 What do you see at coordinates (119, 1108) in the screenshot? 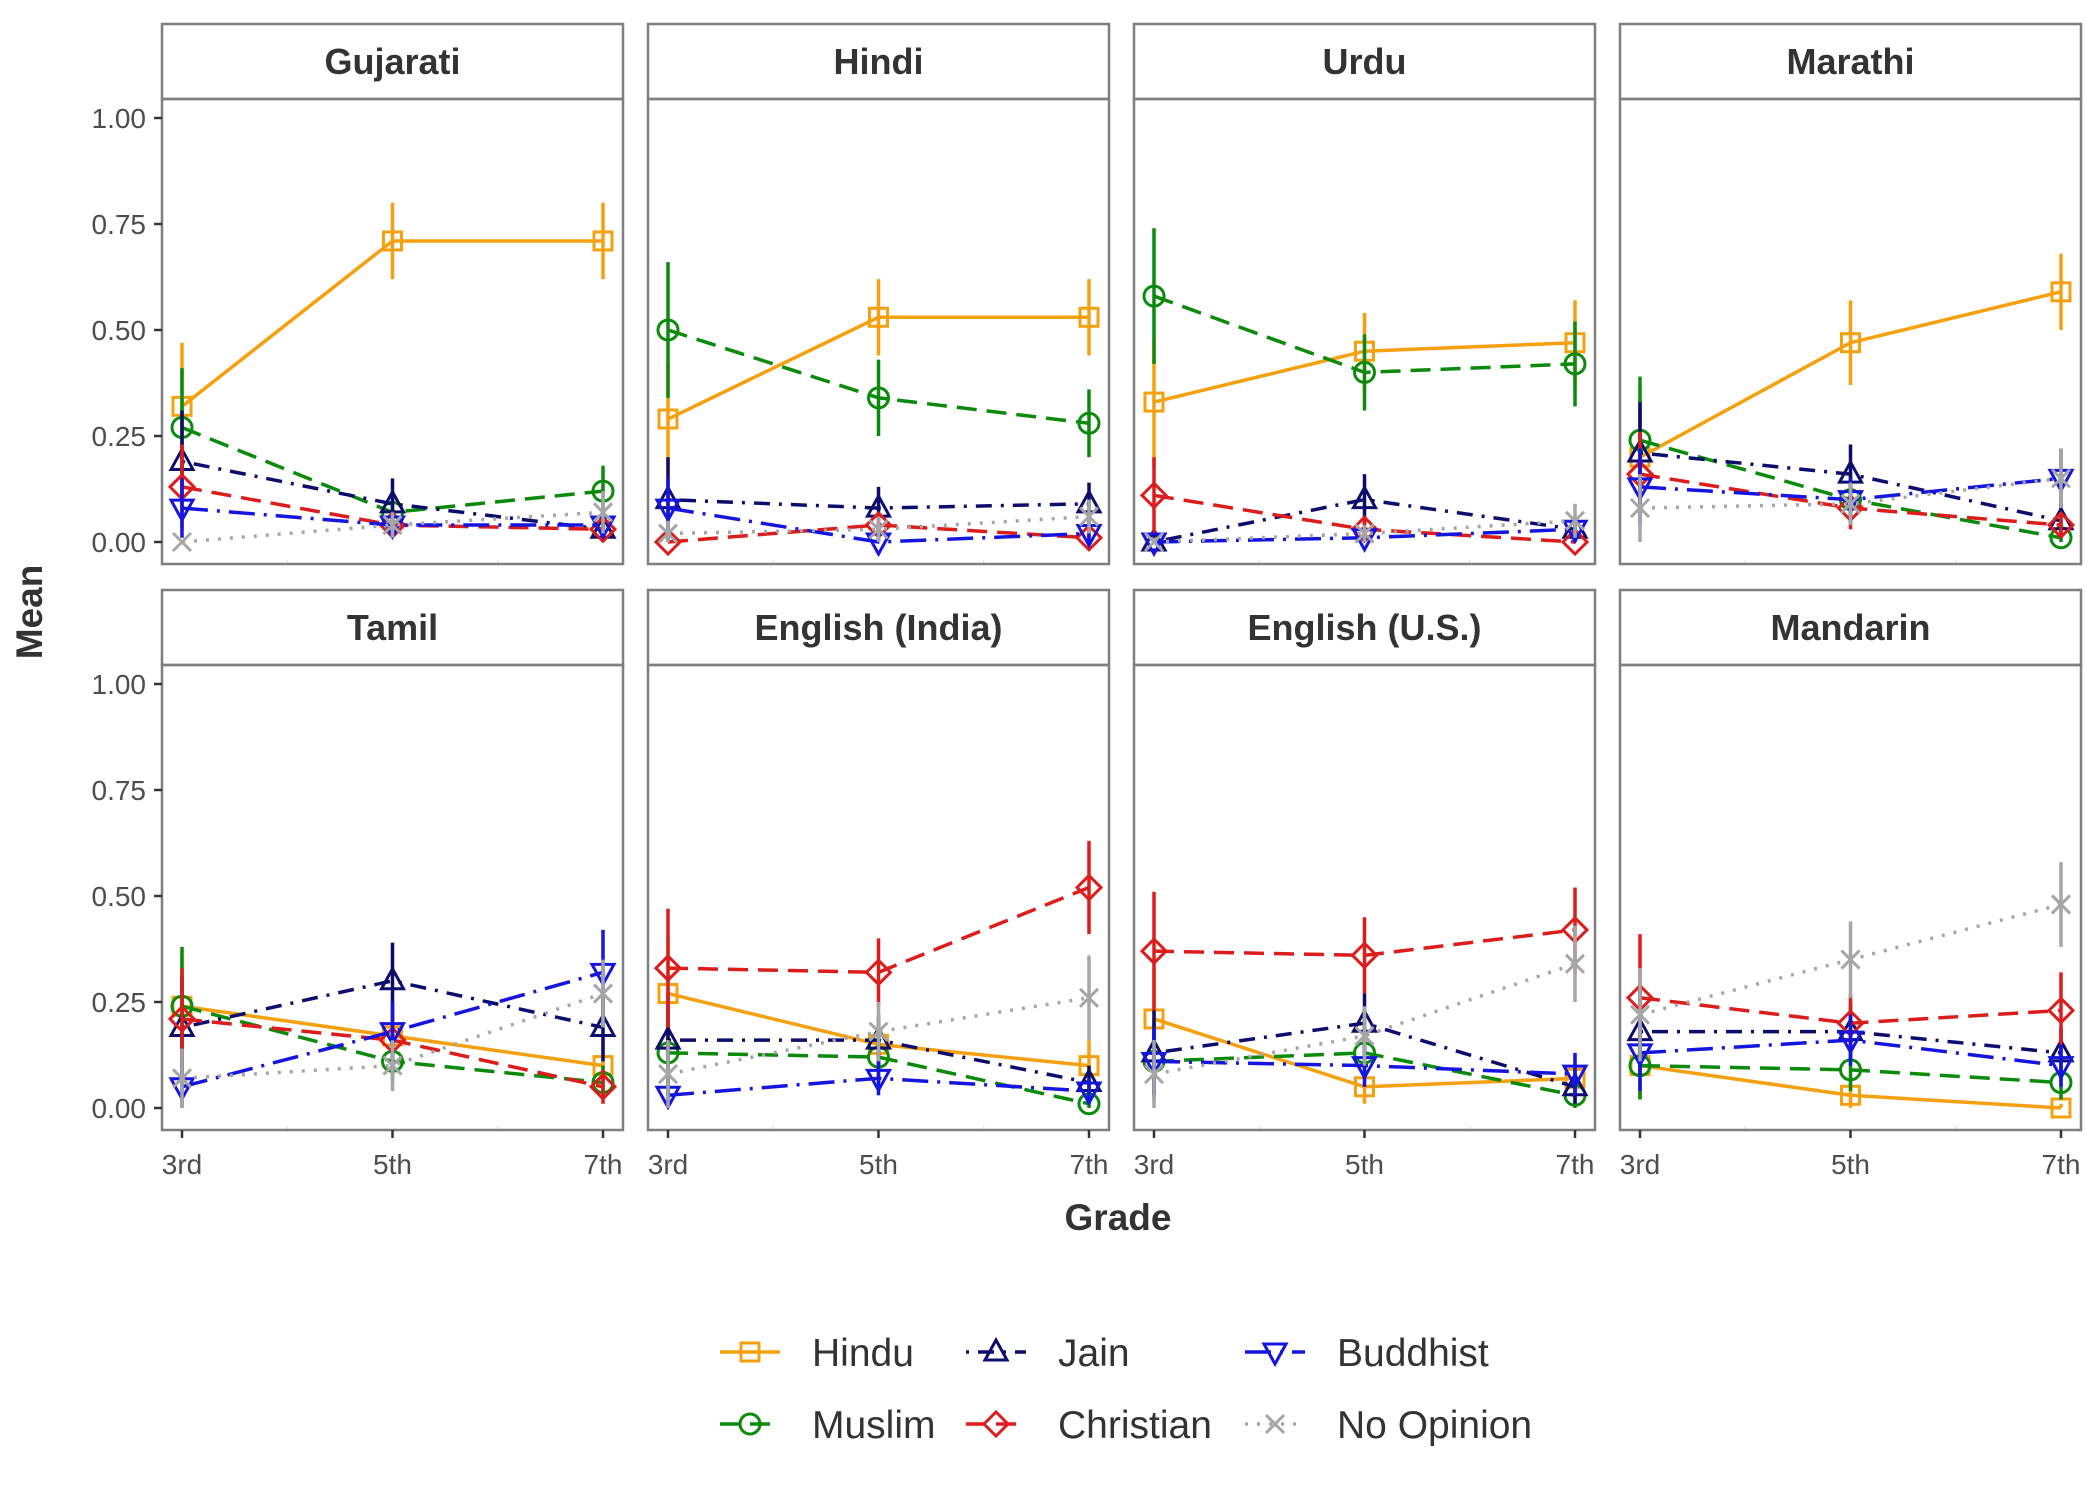
I see `y-tick-label: 0.00` at bounding box center [119, 1108].